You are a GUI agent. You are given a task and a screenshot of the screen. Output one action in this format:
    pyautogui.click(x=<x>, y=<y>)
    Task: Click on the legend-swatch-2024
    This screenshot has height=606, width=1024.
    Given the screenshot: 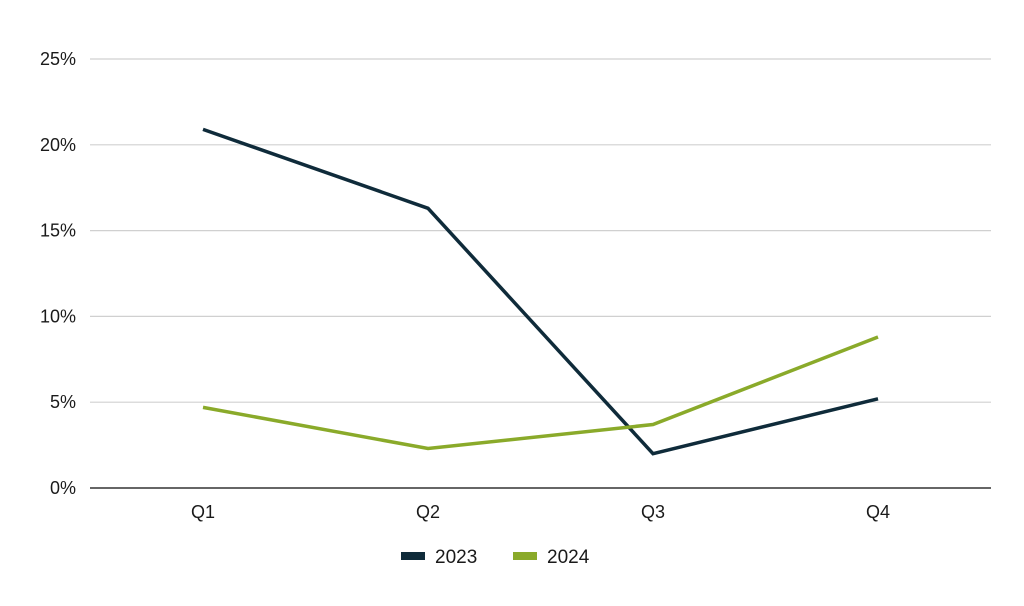 What is the action you would take?
    pyautogui.click(x=525, y=556)
    